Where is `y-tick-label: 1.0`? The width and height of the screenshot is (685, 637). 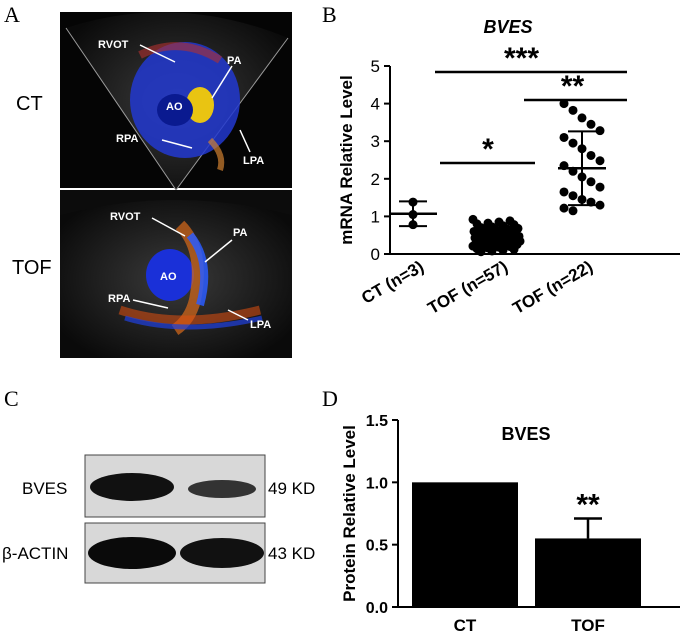 y-tick-label: 1.0 is located at coordinates (377, 483).